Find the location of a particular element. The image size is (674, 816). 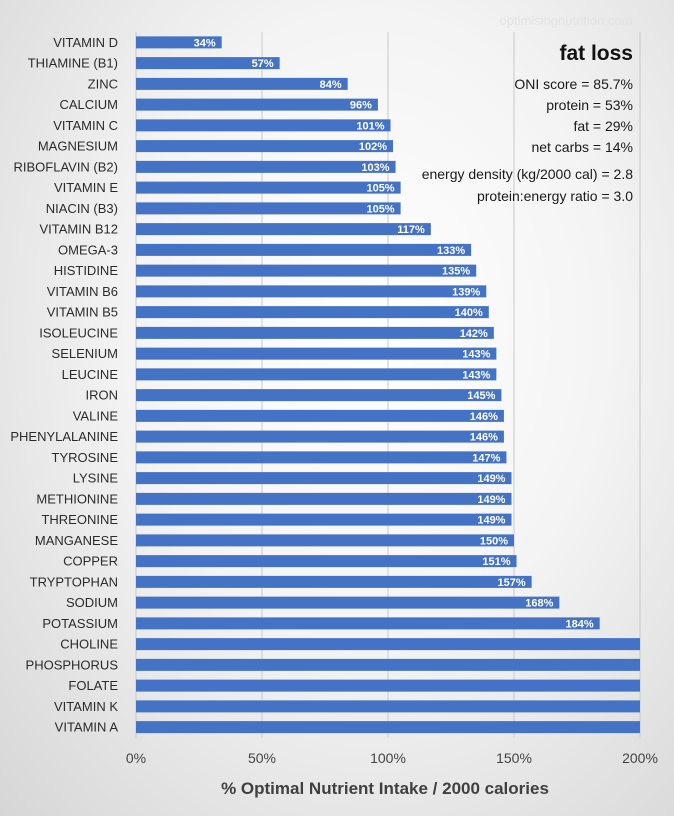

category-label: IRON is located at coordinates (102, 395).